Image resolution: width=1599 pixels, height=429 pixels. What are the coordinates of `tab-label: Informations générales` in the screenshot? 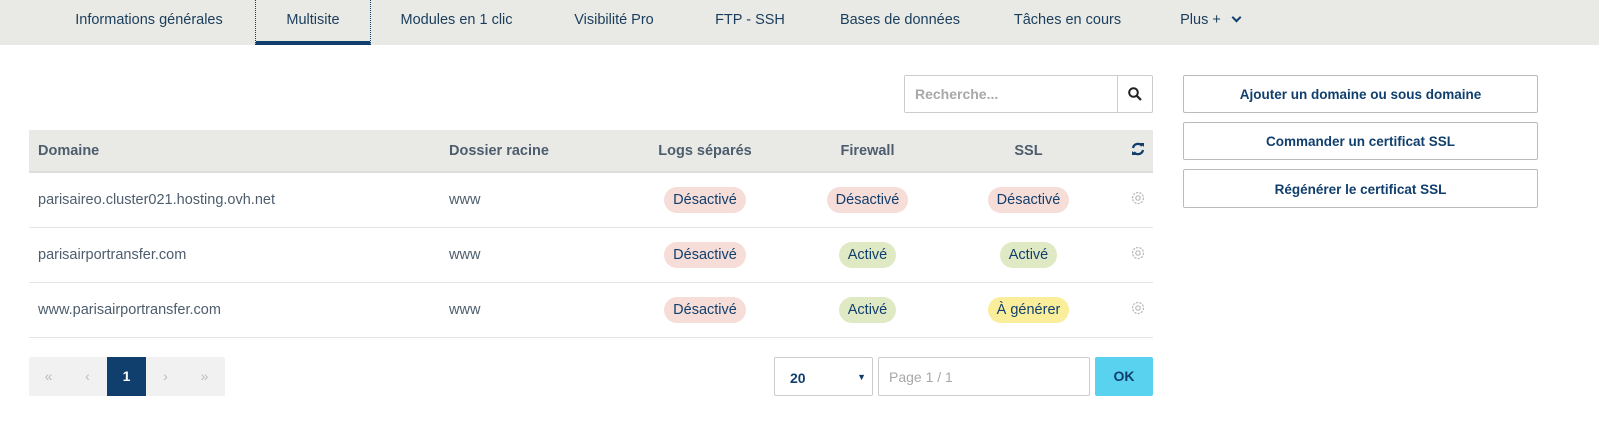 It's located at (149, 20).